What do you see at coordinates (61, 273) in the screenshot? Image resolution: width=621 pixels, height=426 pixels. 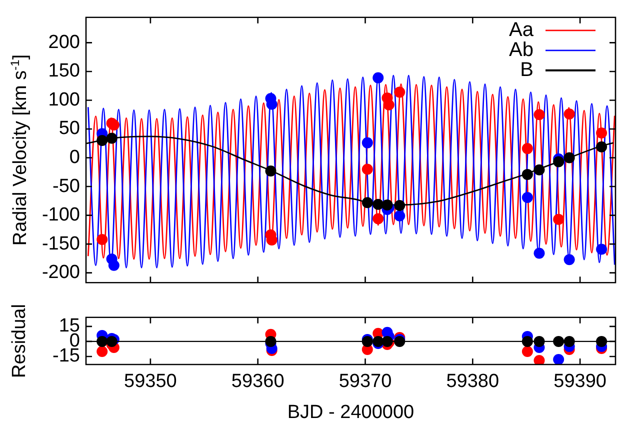 I see `y-tick-label: -200` at bounding box center [61, 273].